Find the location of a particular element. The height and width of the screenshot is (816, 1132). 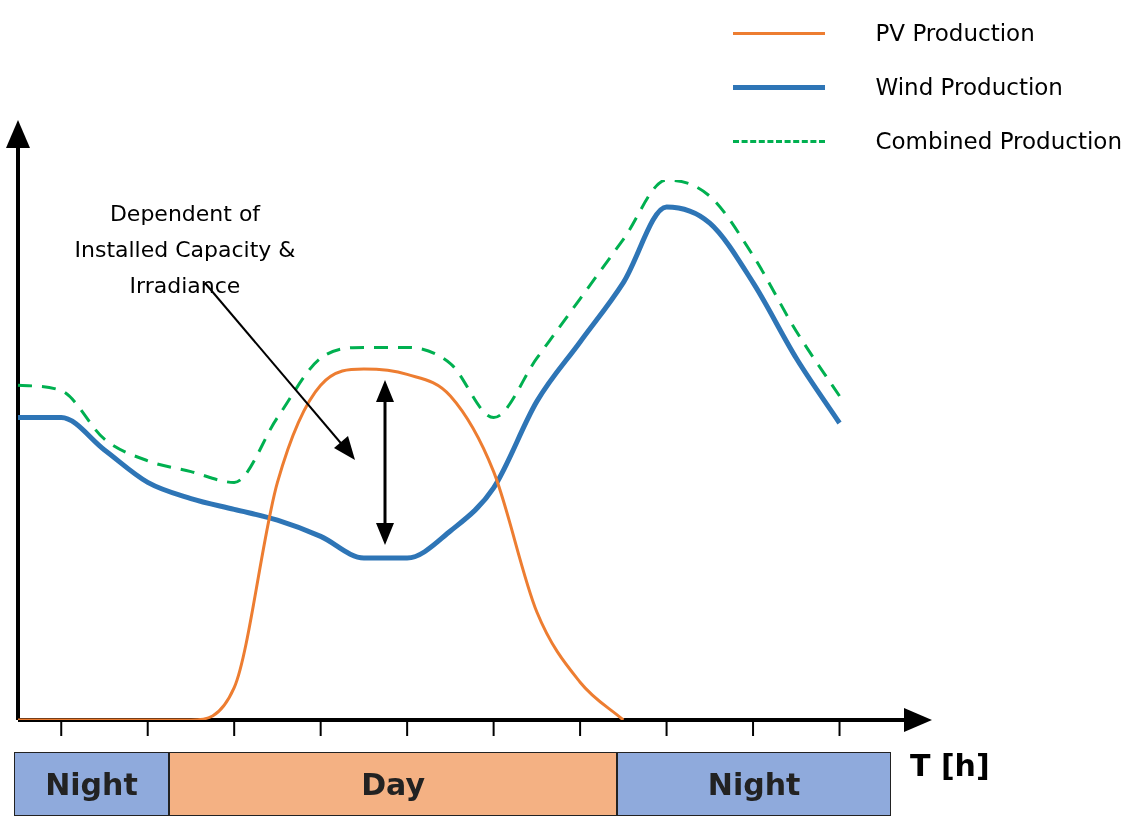

x-axis-title: T [h] is located at coordinates (950, 765).